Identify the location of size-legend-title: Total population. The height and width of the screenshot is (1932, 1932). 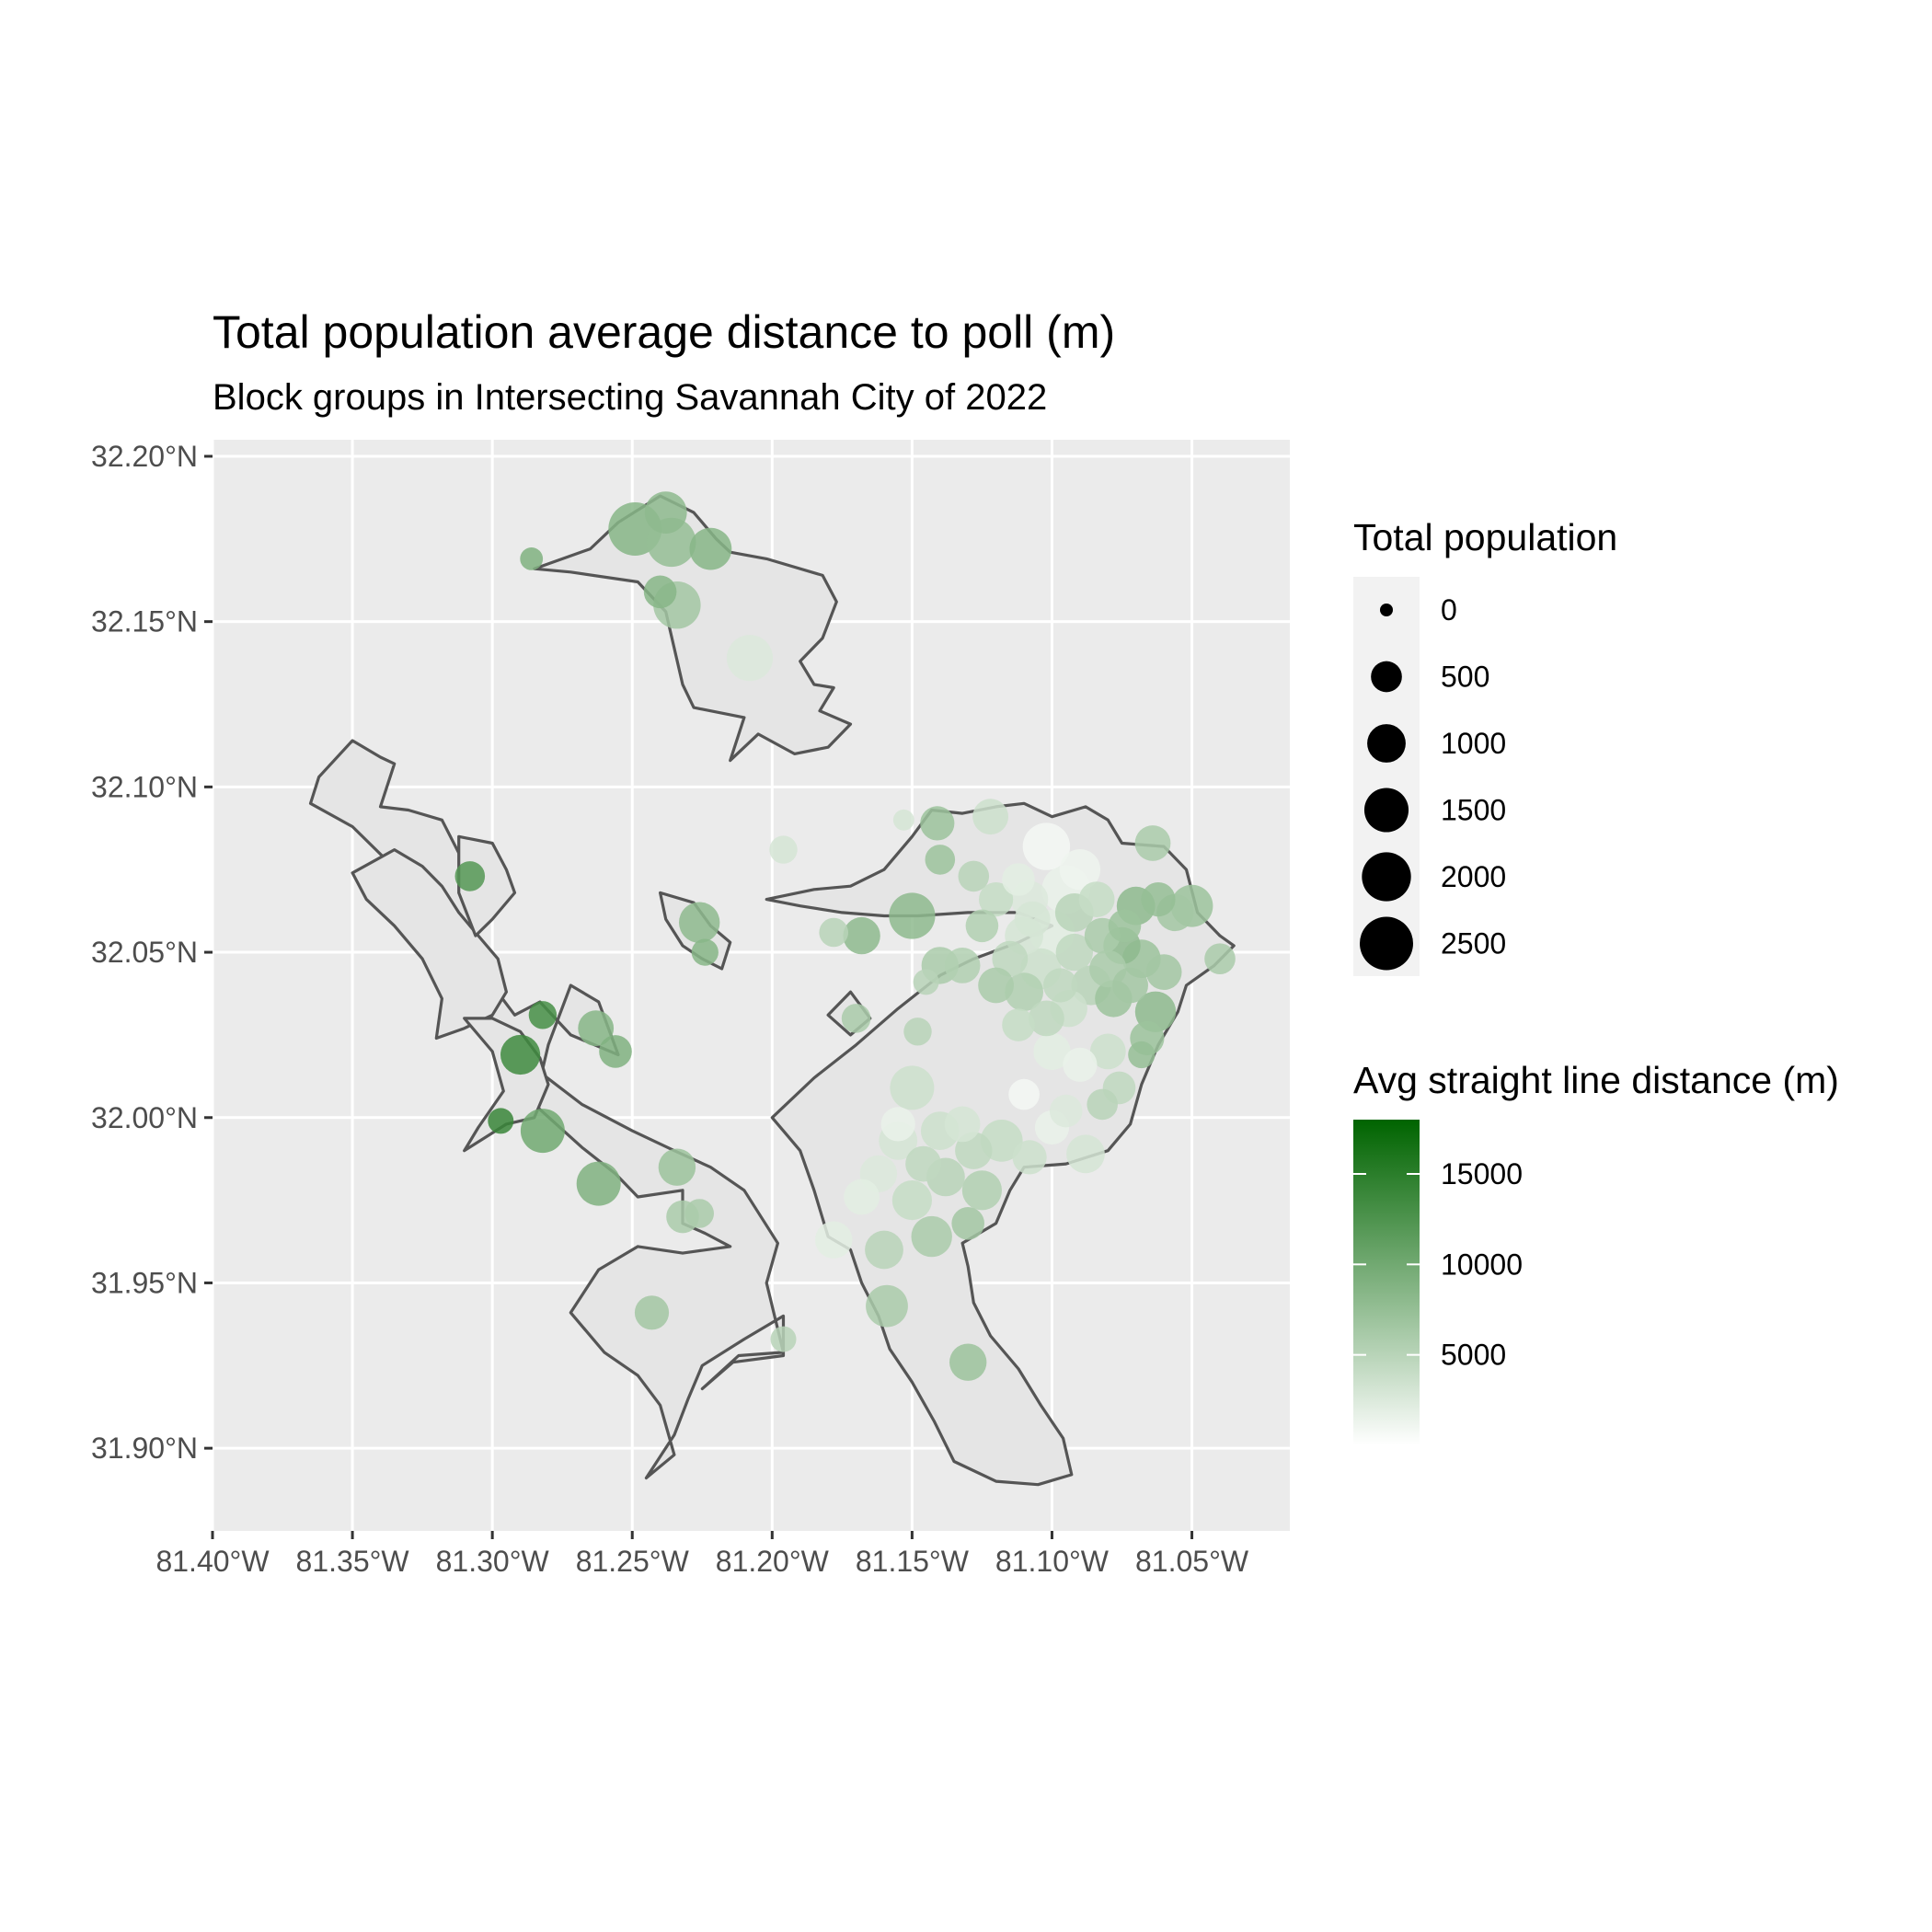
(1485, 537).